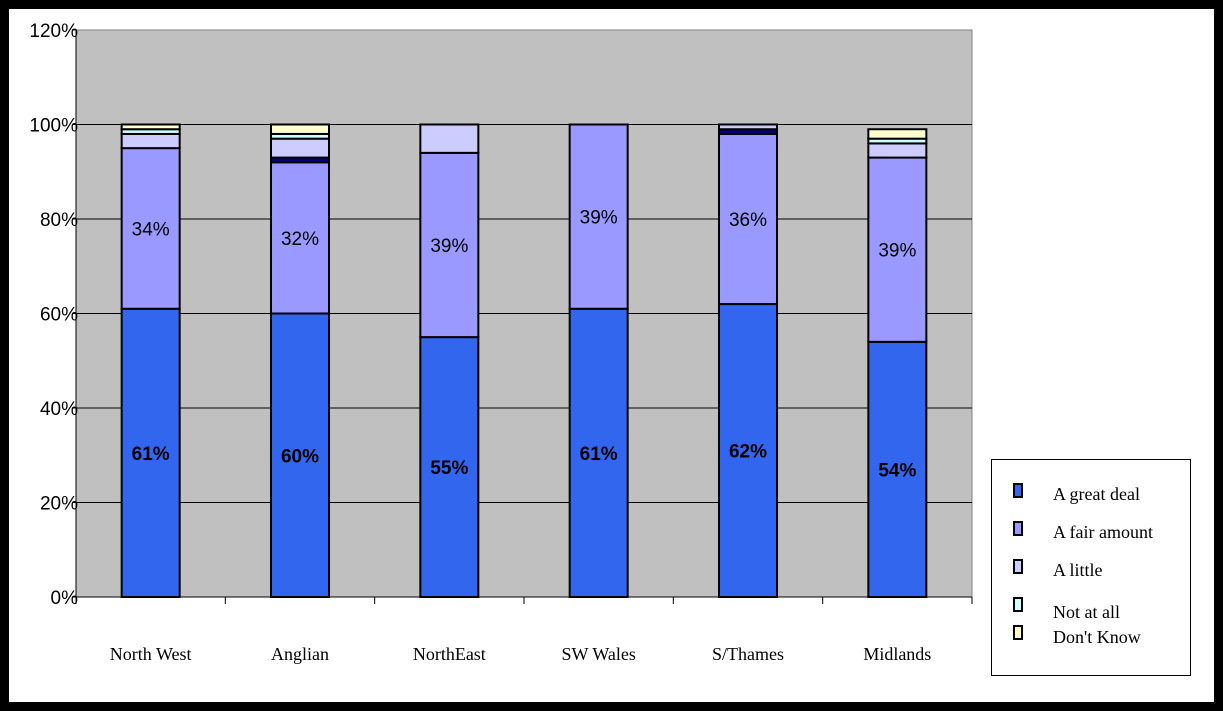 This screenshot has height=711, width=1223. What do you see at coordinates (53, 31) in the screenshot?
I see `y-tick-label: 120%` at bounding box center [53, 31].